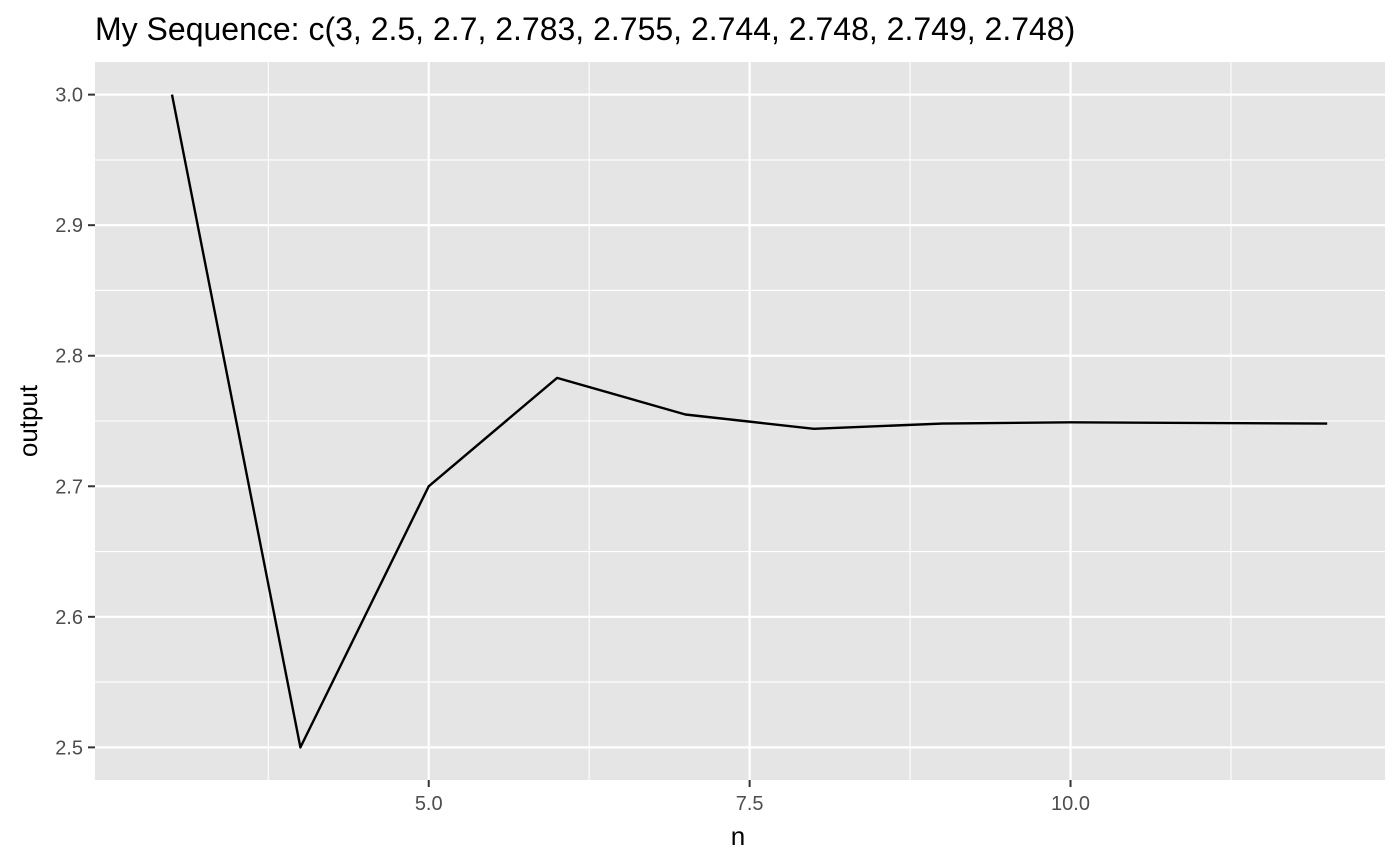 The height and width of the screenshot is (865, 1400). I want to click on x-tick-label: 5.0, so click(429, 804).